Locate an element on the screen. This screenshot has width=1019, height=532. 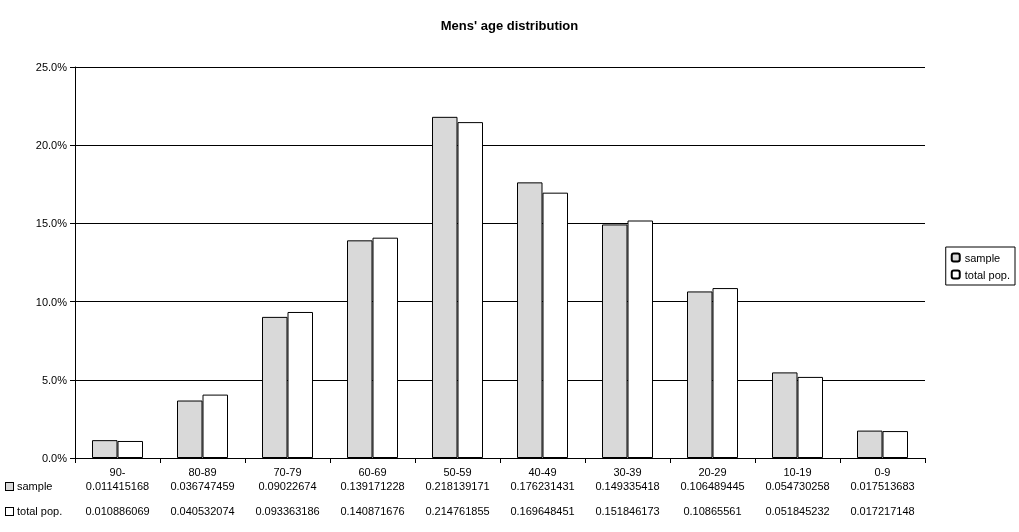
data-label: 0.011415168 is located at coordinates (117, 486).